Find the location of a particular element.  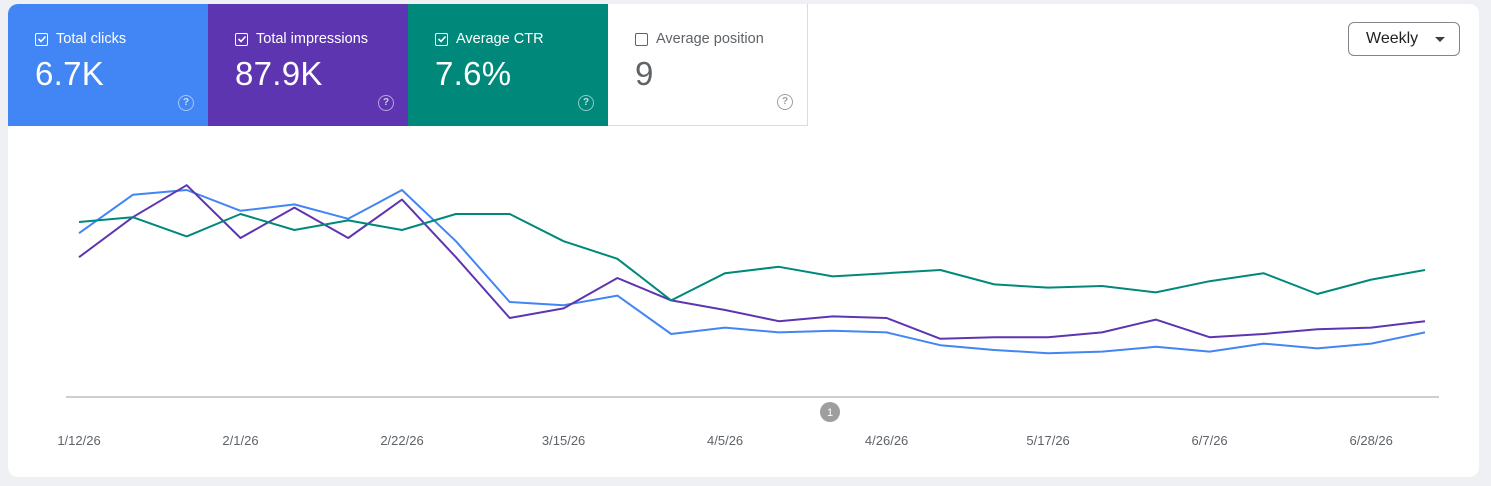

x-tick-label: 1/12/26 is located at coordinates (78, 440).